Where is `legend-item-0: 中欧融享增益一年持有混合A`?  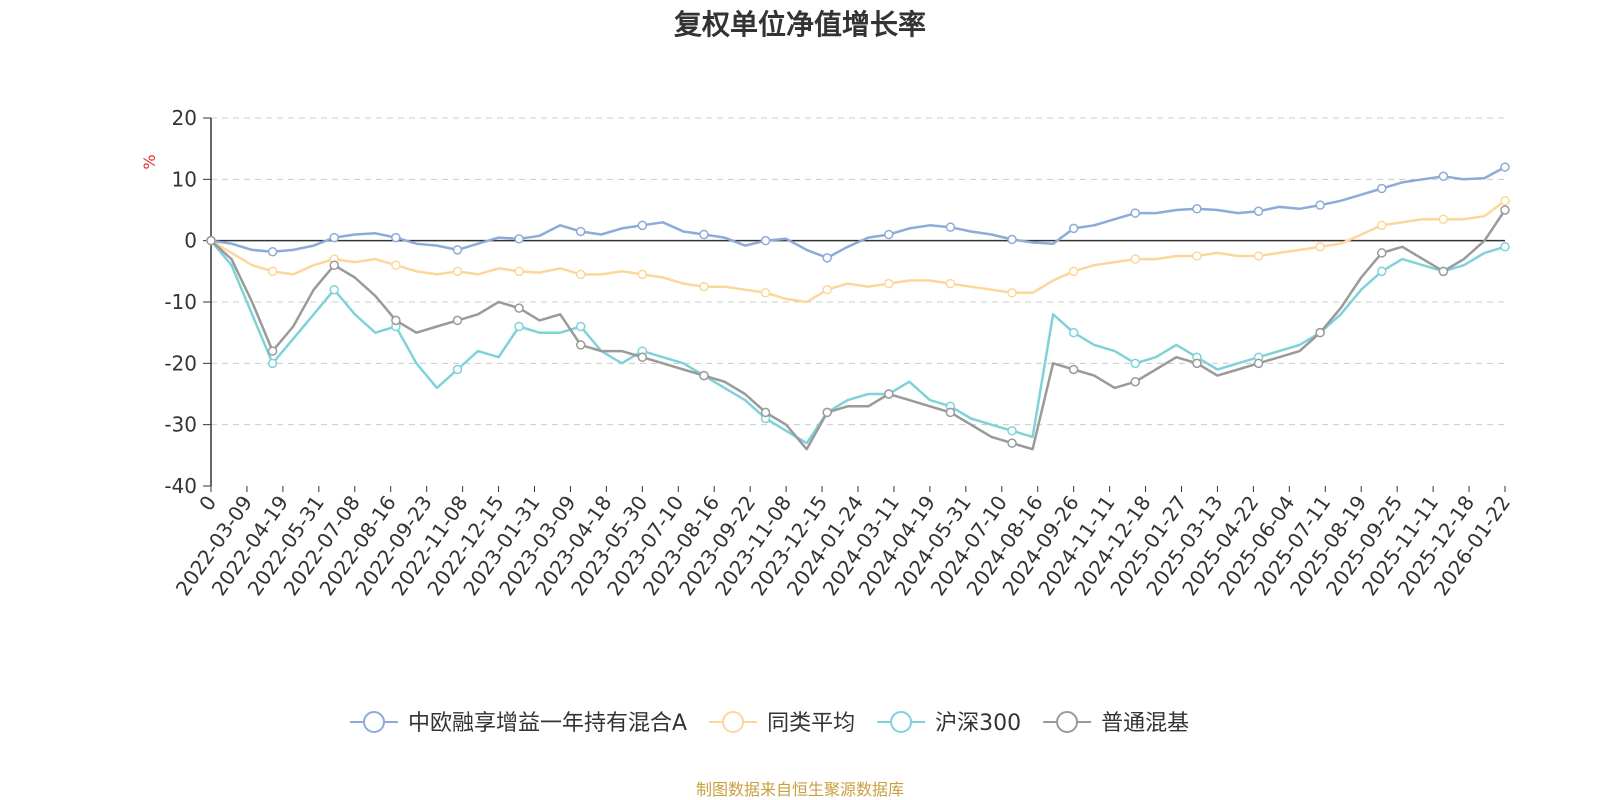
legend-item-0: 中欧融享增益一年持有混合A is located at coordinates (518, 723).